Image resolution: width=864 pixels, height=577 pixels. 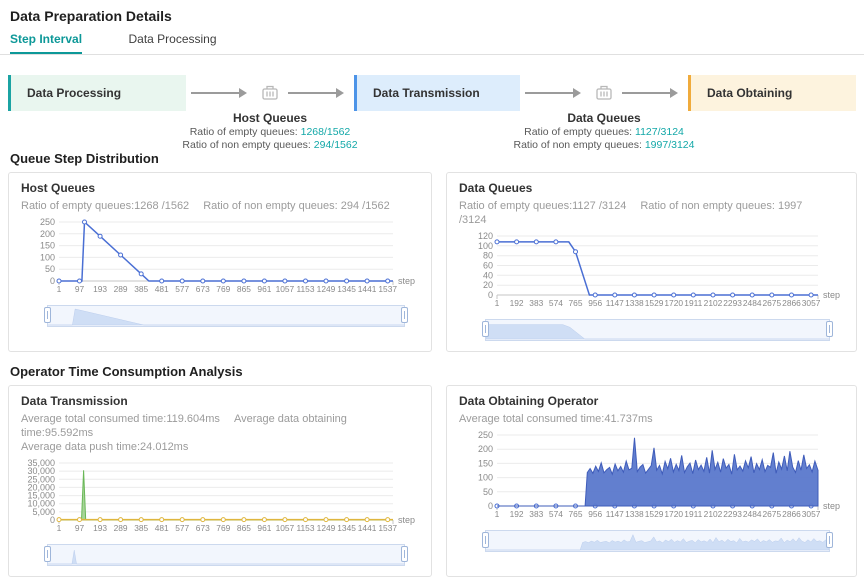 I want to click on ratio-label: Ratio of non empty queues:, so click(x=246, y=144).